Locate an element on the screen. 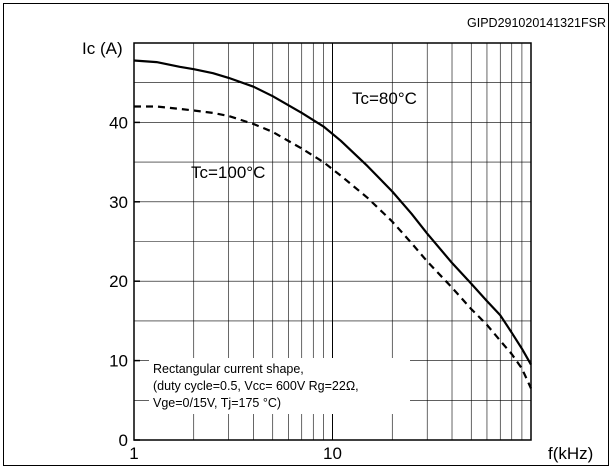 This screenshot has width=615, height=471. x-axis-label: f(kHz) is located at coordinates (570, 453).